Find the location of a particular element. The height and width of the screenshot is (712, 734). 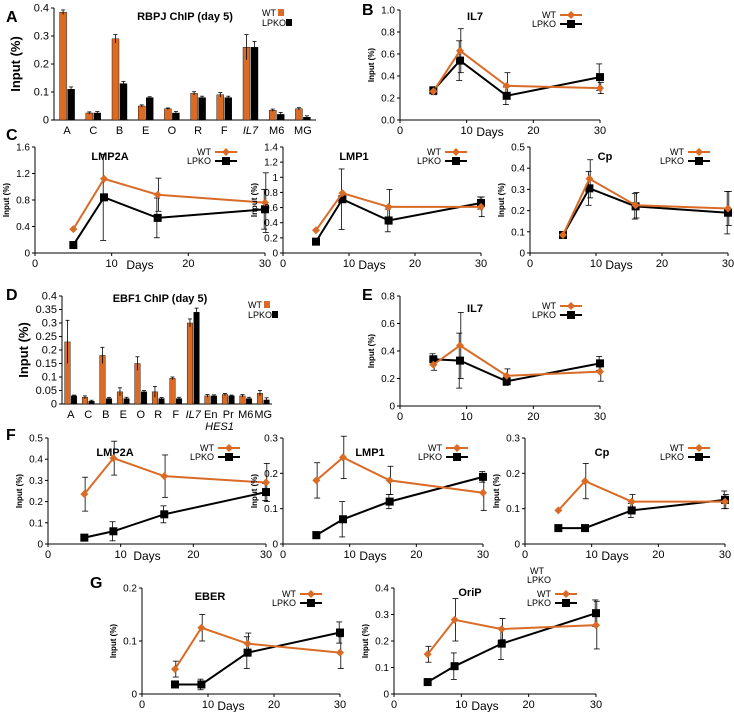

y-tick-label: 0.25 is located at coordinates (46, 337).